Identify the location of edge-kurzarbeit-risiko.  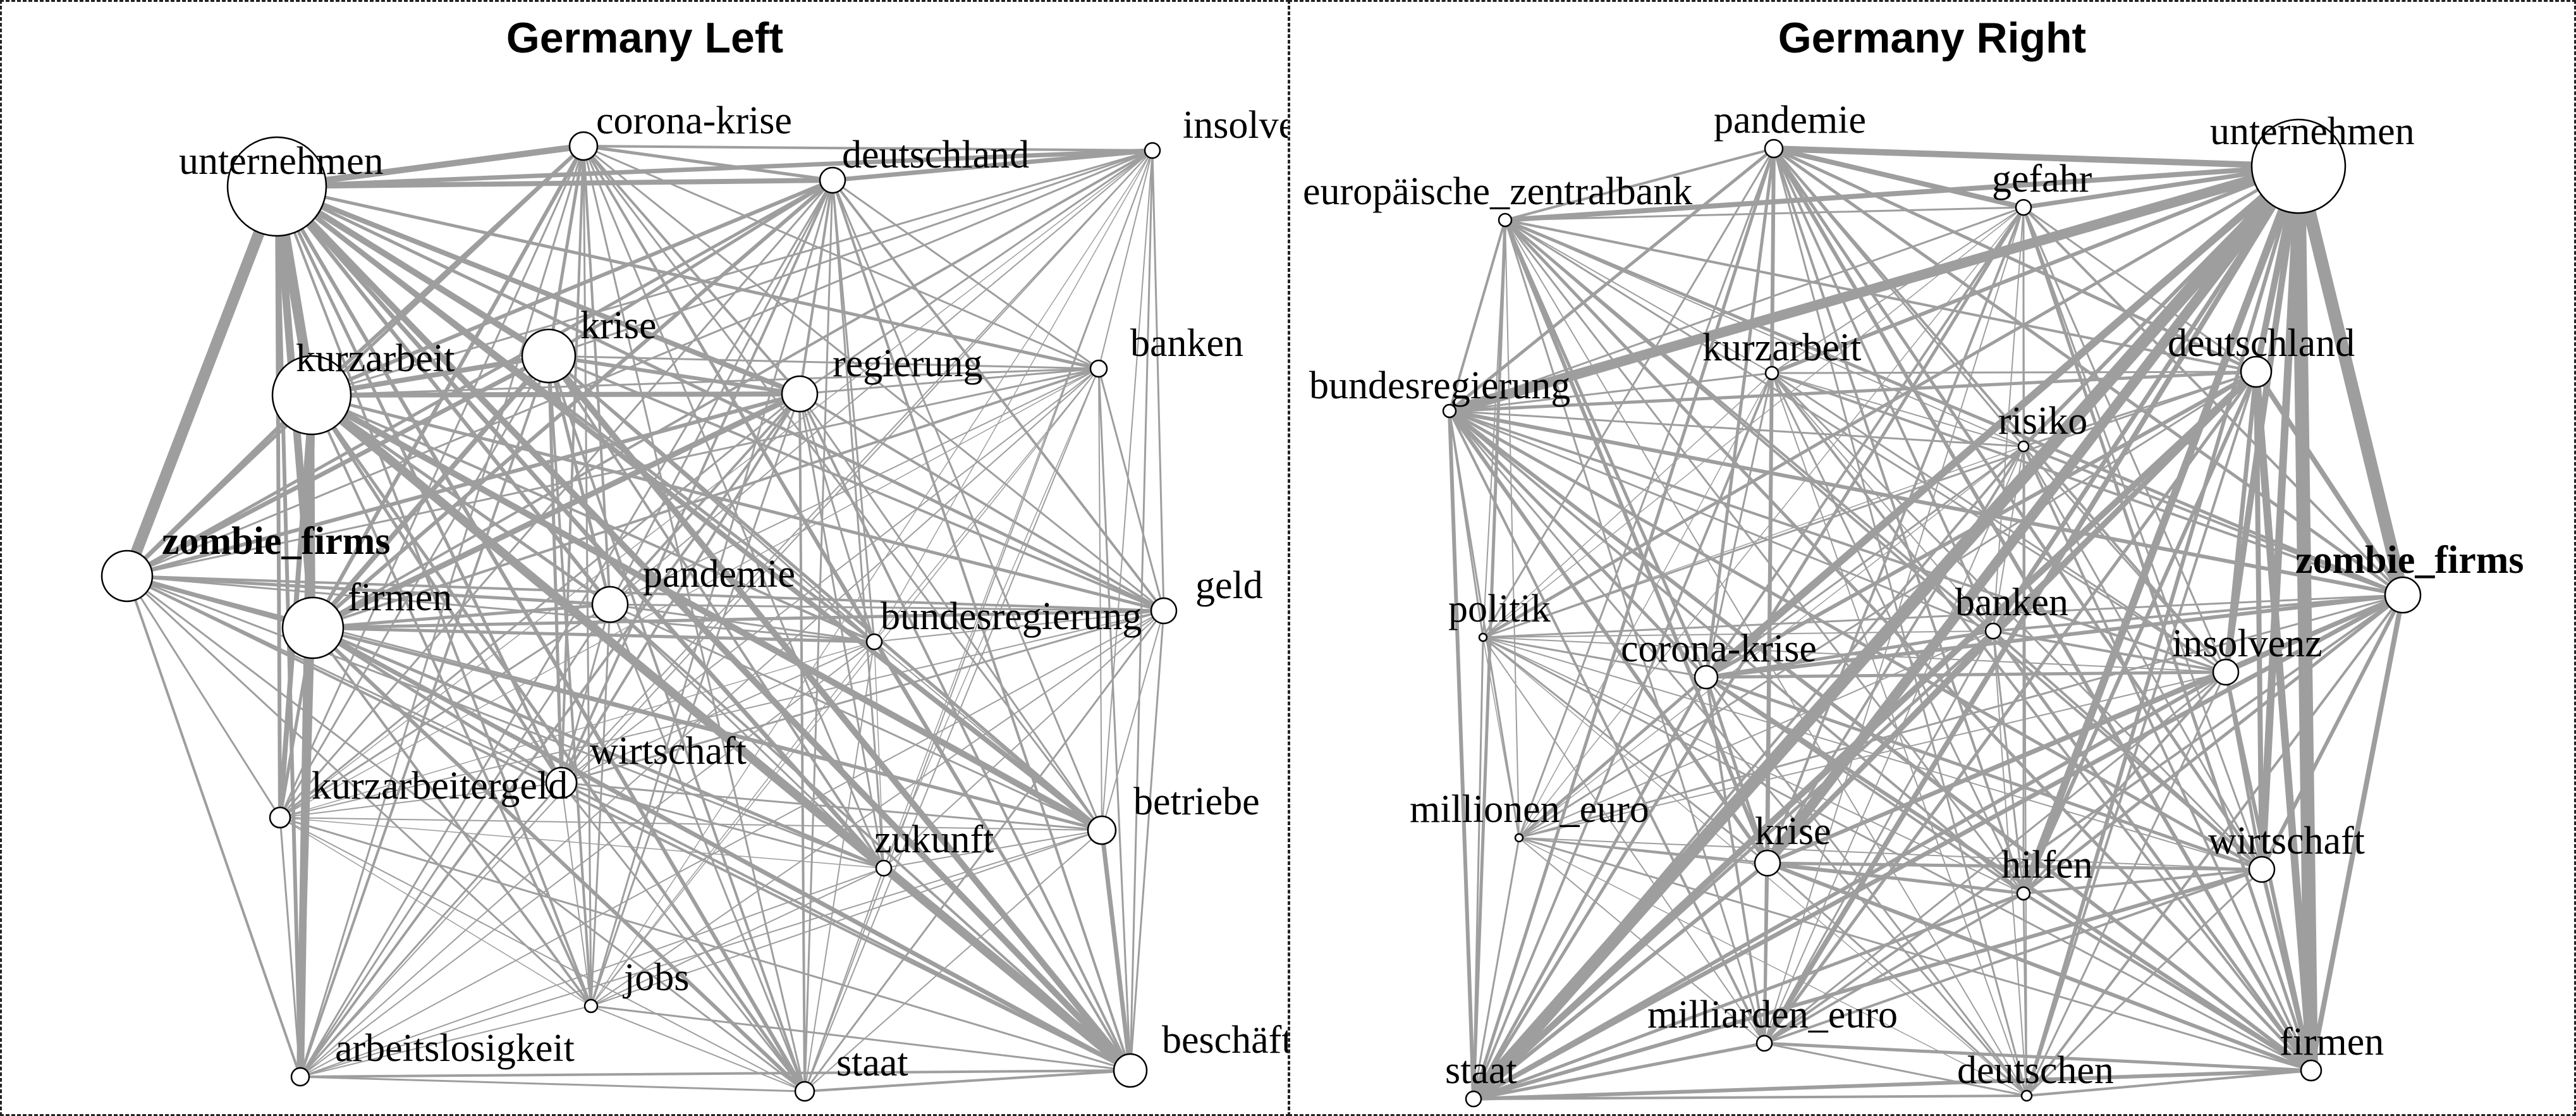
(1897, 409).